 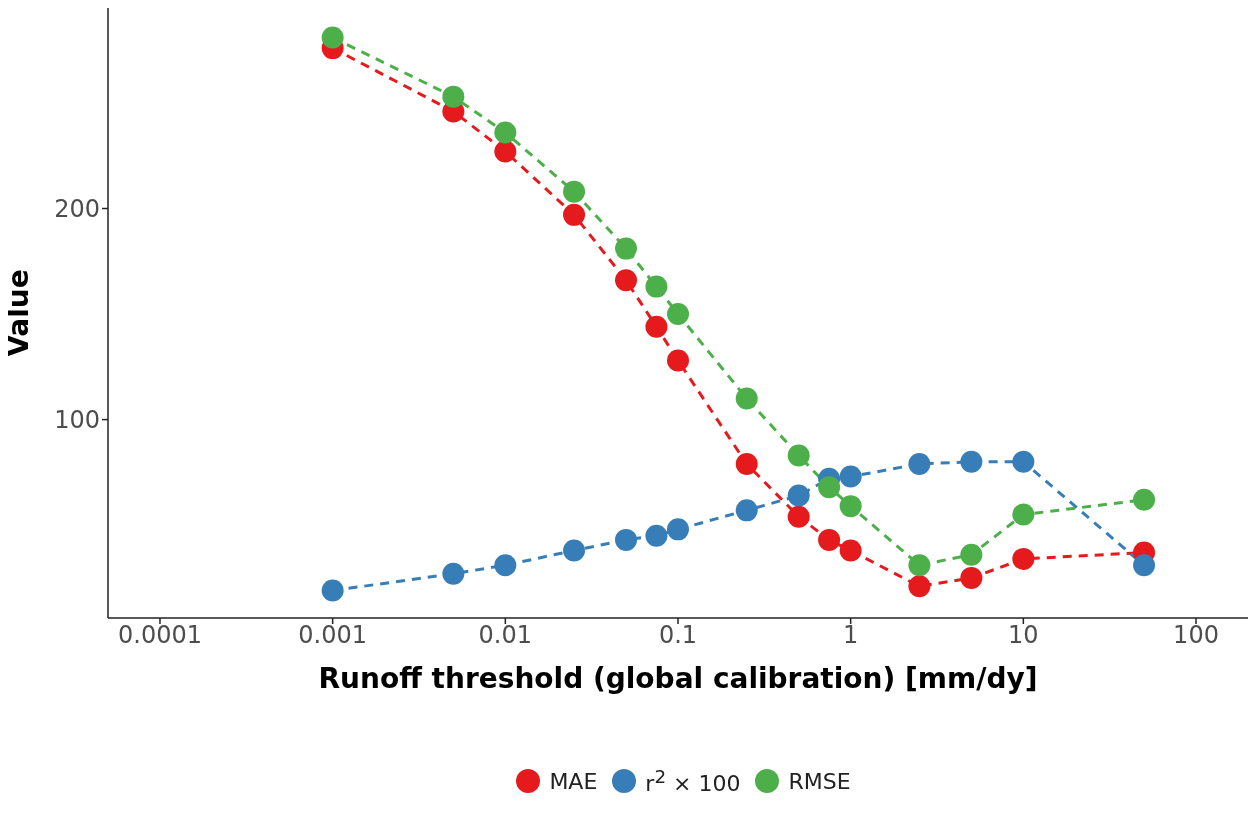 I want to click on x-tick-label: 0.001, so click(x=333, y=635).